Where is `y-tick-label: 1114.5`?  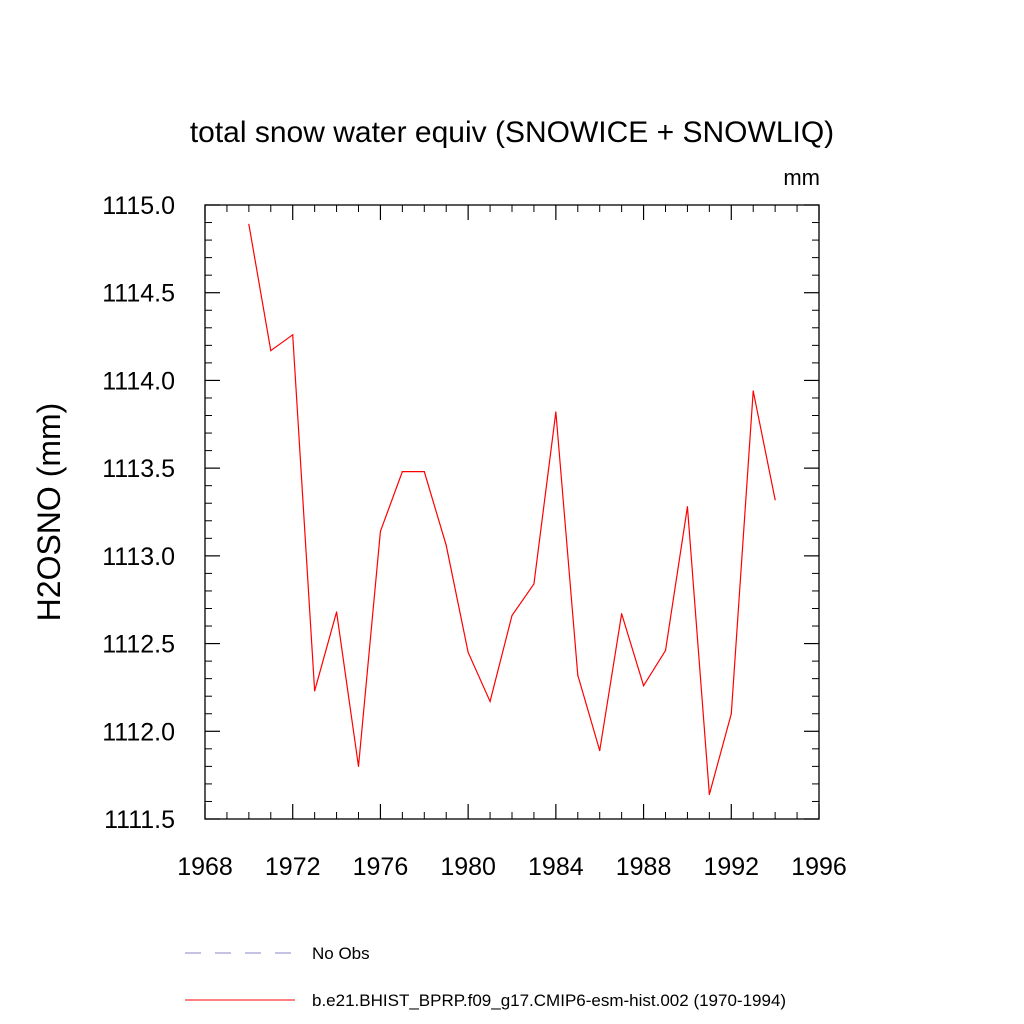
y-tick-label: 1114.5 is located at coordinates (138, 294).